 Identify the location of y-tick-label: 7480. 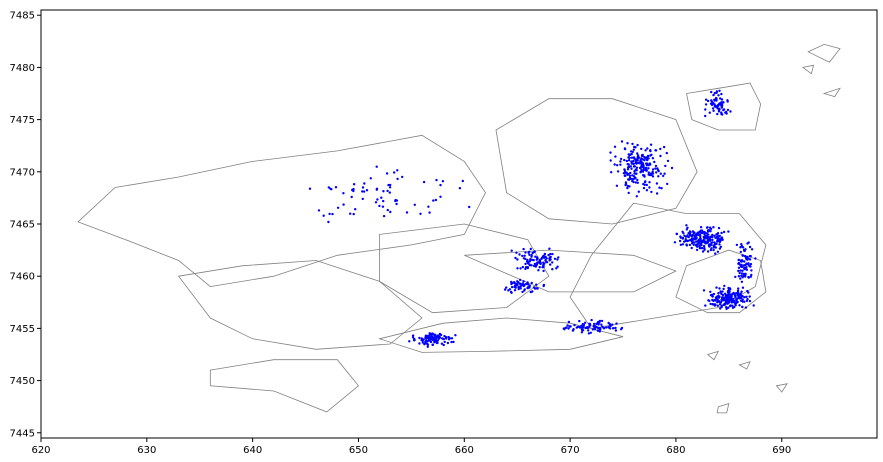
(22, 68).